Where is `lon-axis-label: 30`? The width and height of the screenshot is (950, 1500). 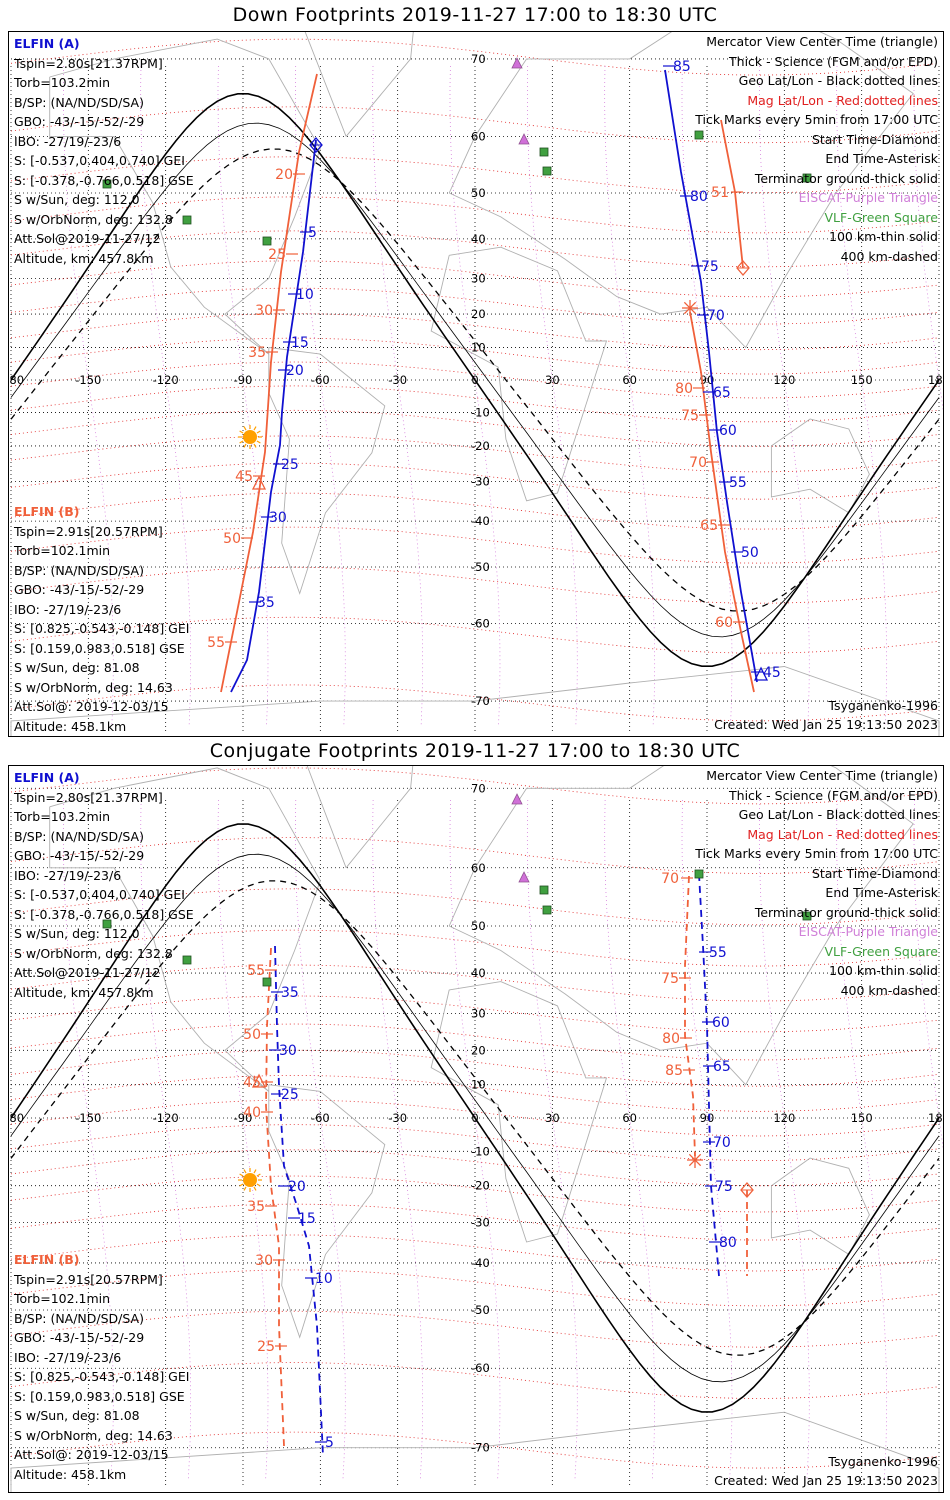
lon-axis-label: 30 is located at coordinates (552, 1118).